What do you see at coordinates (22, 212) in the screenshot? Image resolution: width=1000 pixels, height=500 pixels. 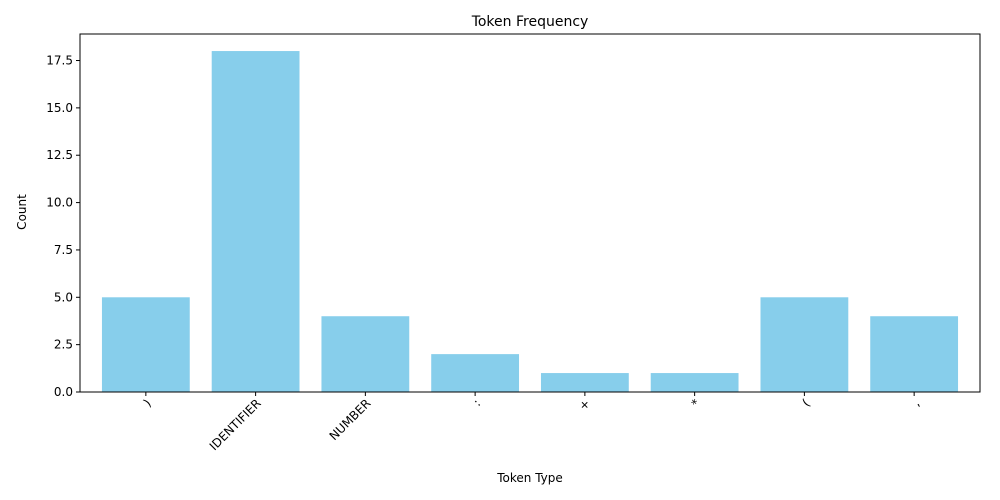 I see `y-axis-label: Count` at bounding box center [22, 212].